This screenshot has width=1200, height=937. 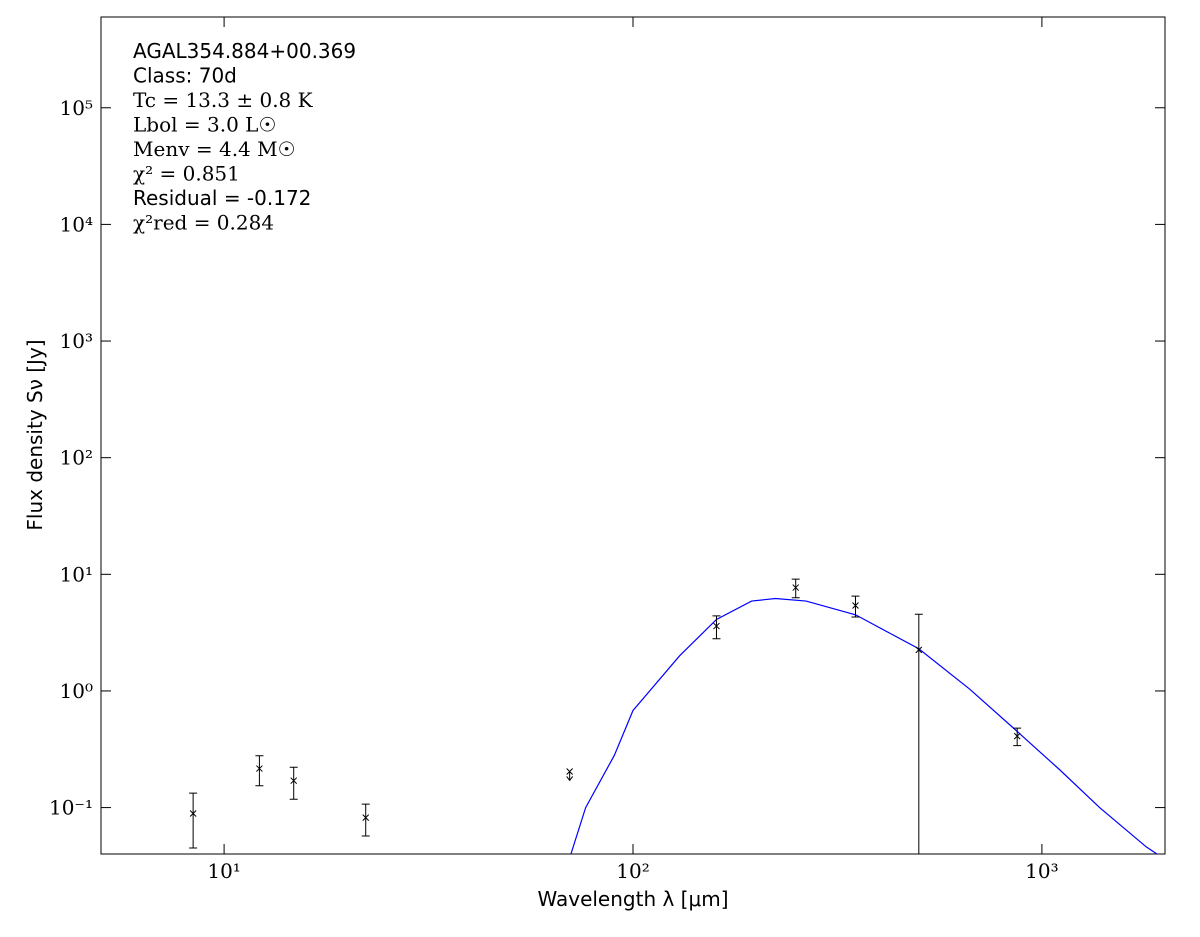 I want to click on y-tick-label: 10⁰, so click(x=76, y=691).